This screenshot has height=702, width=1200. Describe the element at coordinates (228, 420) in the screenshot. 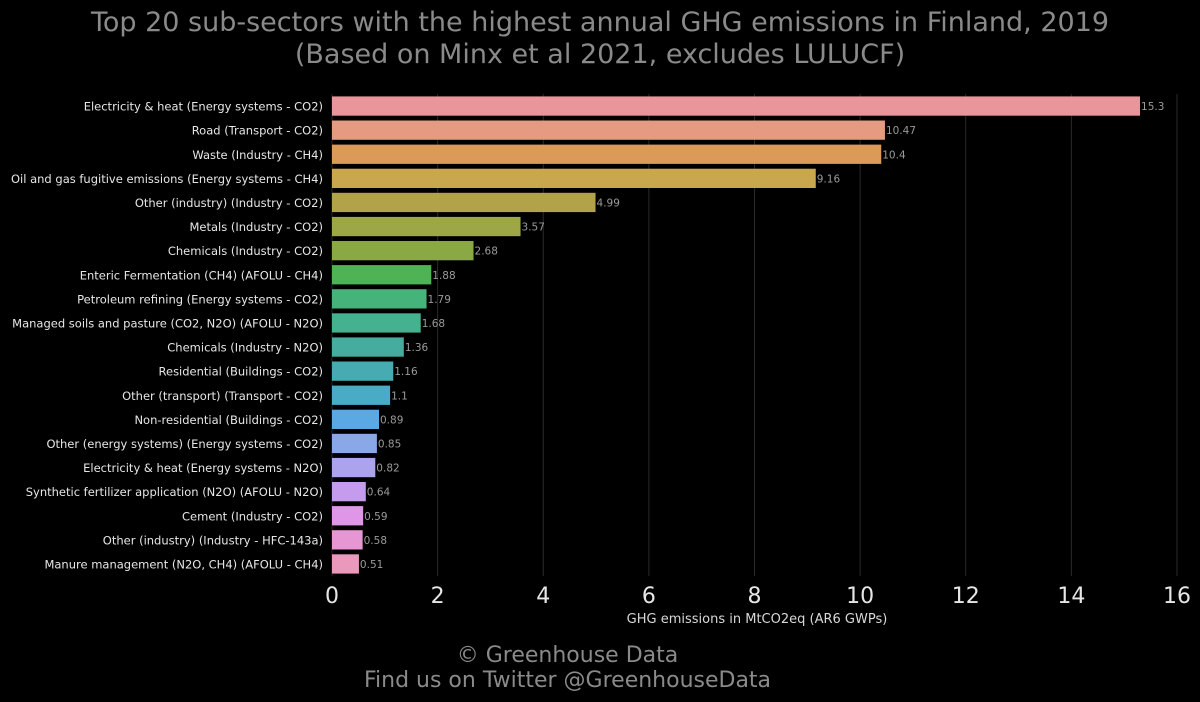

I see `y-tick-label: Non-residential (Buildings - CO2)` at that location.